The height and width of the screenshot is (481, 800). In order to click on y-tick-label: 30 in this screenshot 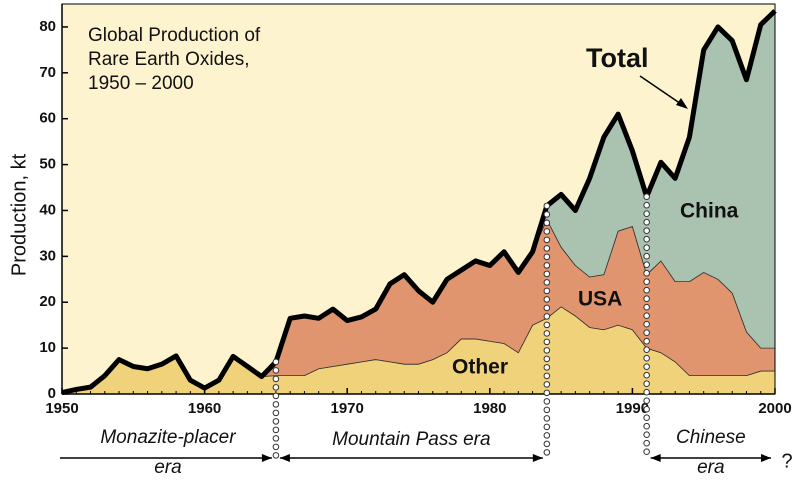, I will do `click(47, 255)`.